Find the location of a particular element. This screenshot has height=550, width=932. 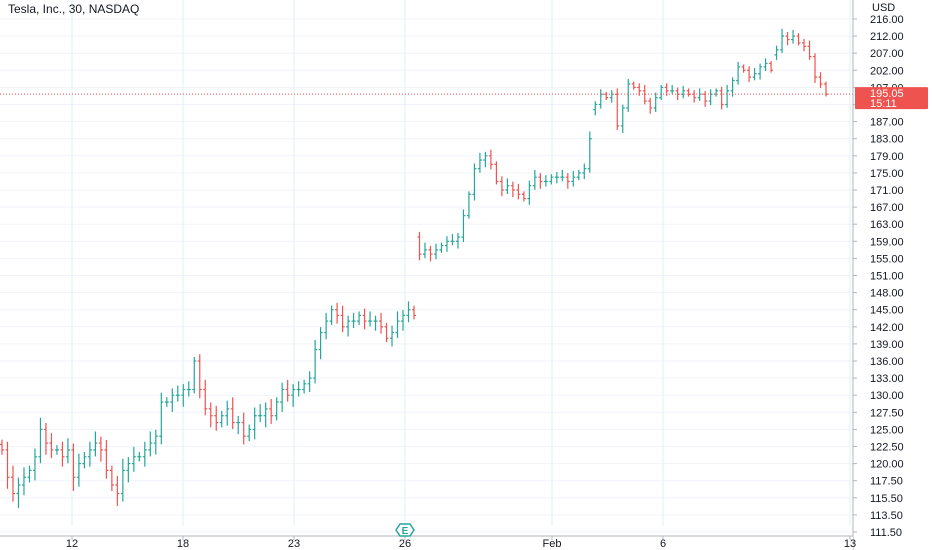

price-tick-label: 113.50 is located at coordinates (886, 516).